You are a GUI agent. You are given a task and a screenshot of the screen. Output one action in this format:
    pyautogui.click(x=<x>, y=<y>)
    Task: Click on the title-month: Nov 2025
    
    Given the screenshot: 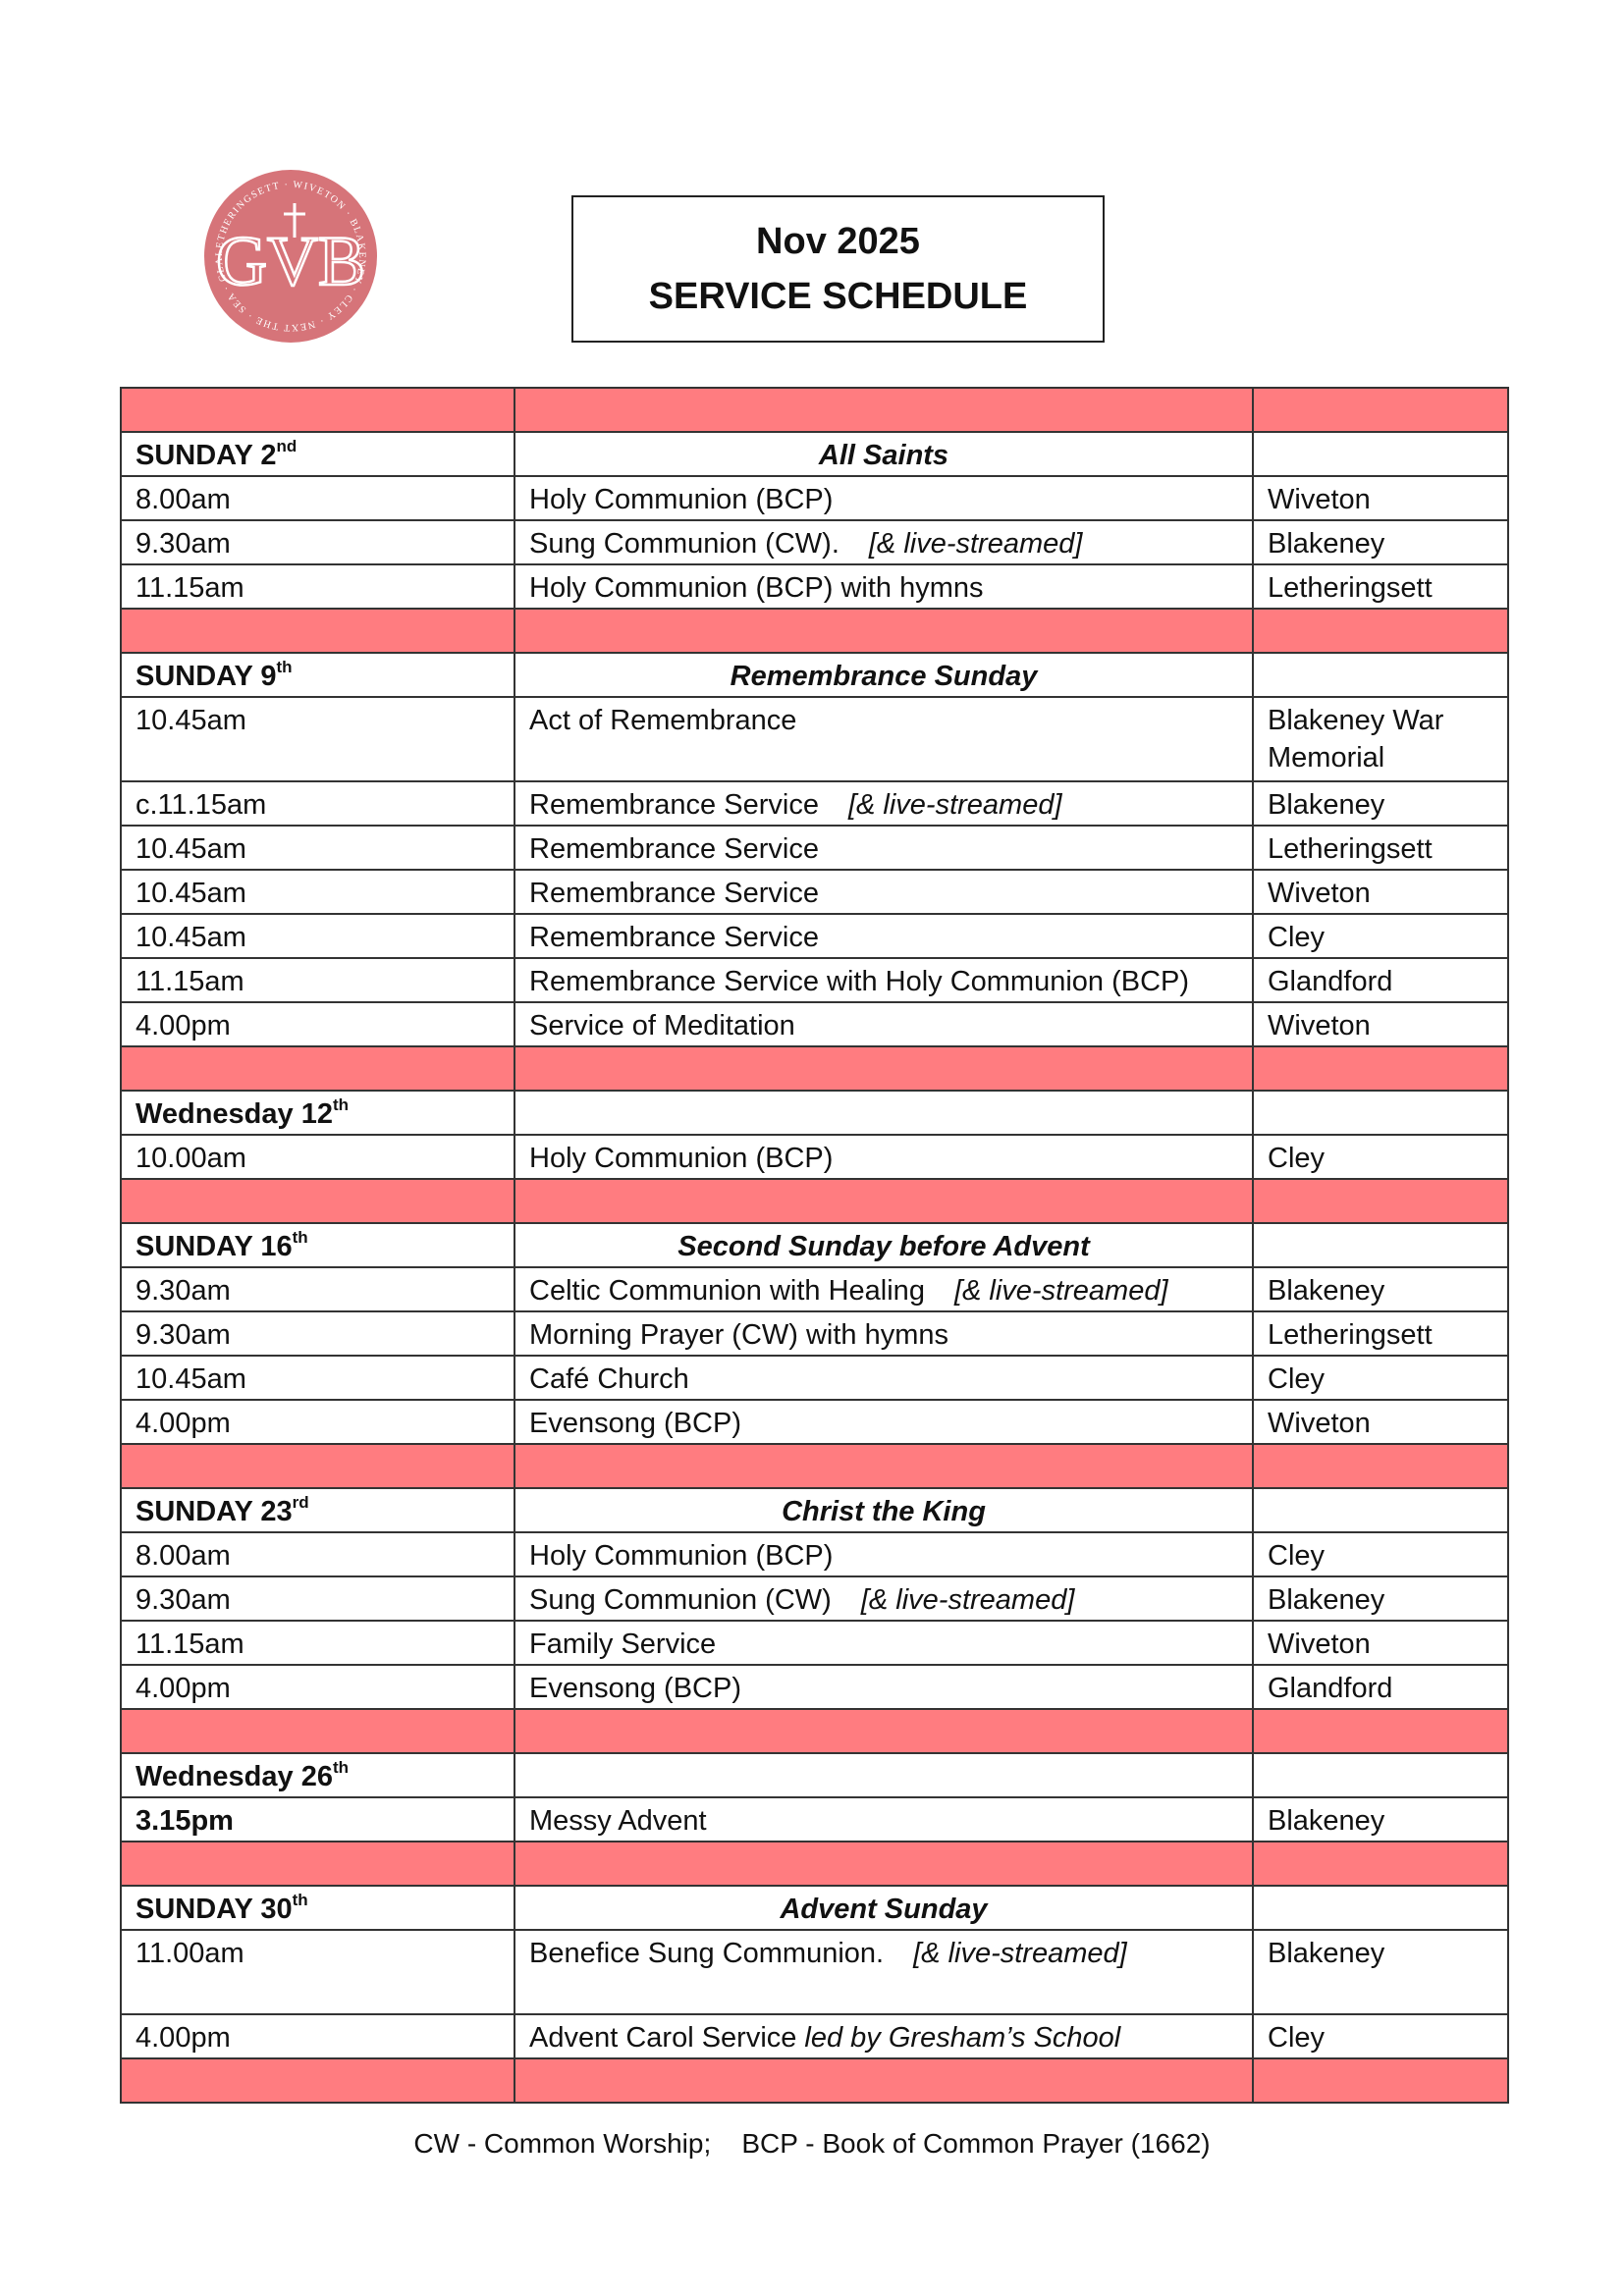 What is the action you would take?
    pyautogui.click(x=838, y=242)
    